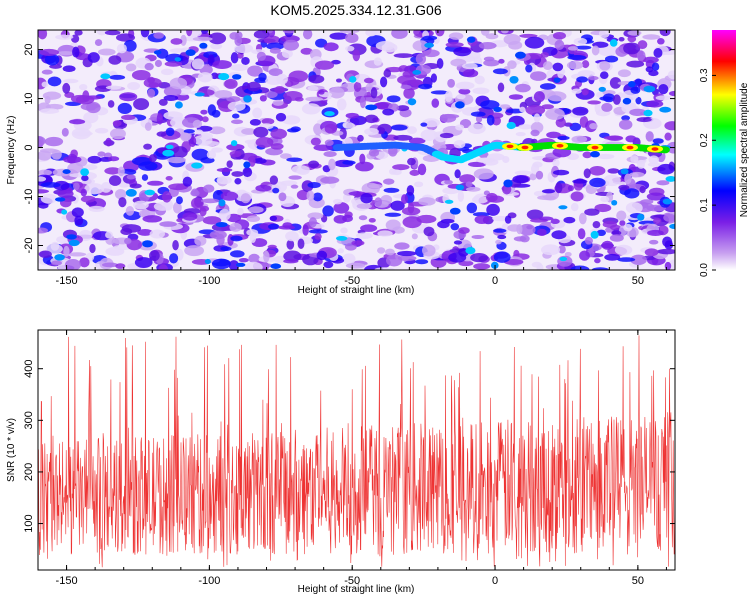  Describe the element at coordinates (495, 581) in the screenshot. I see `x-tick-label: 0` at that location.